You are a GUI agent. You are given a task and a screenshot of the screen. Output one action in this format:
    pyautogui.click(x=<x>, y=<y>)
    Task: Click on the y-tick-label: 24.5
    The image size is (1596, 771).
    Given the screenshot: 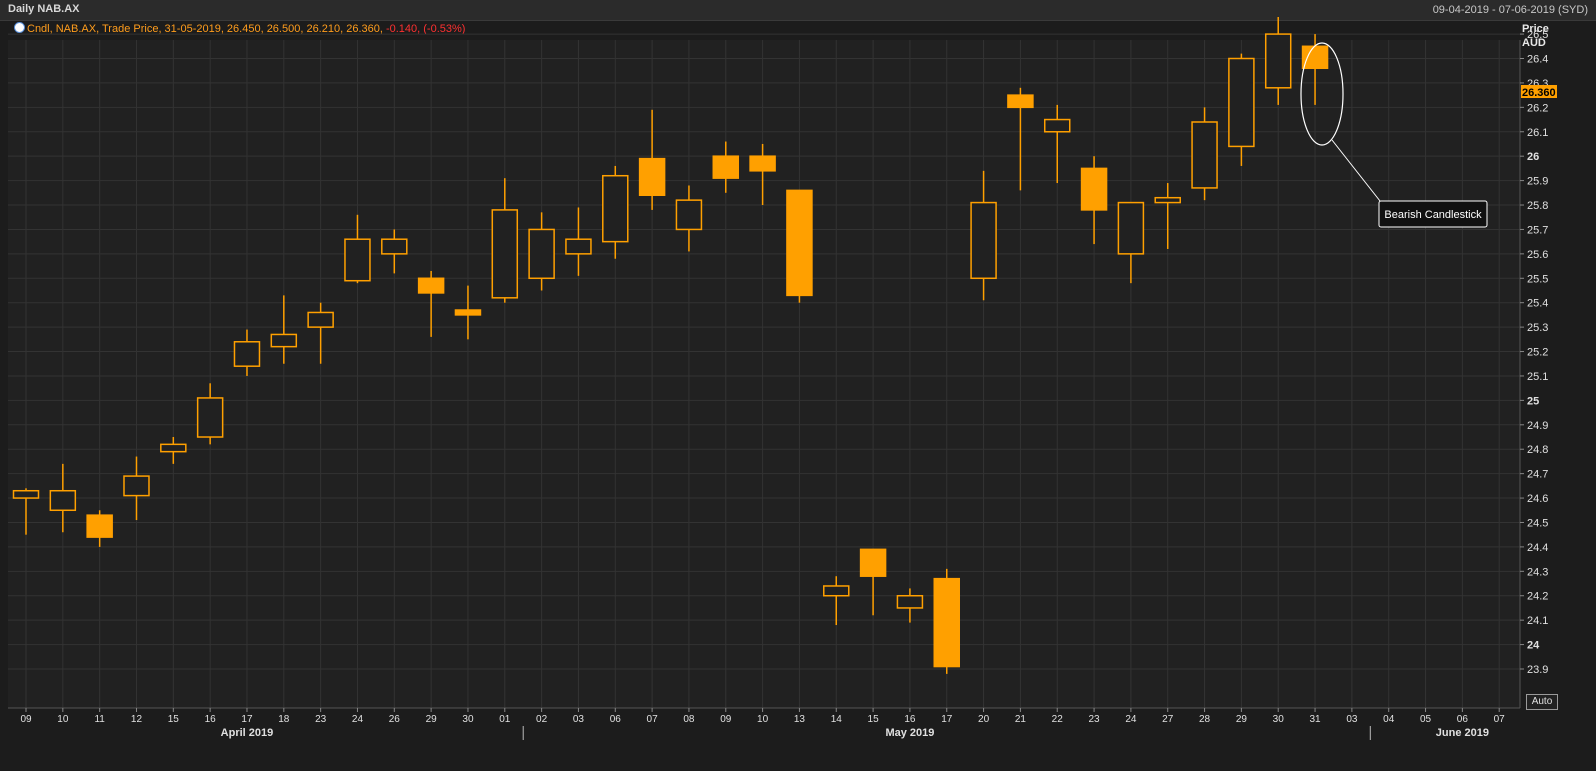 What is the action you would take?
    pyautogui.click(x=1537, y=523)
    